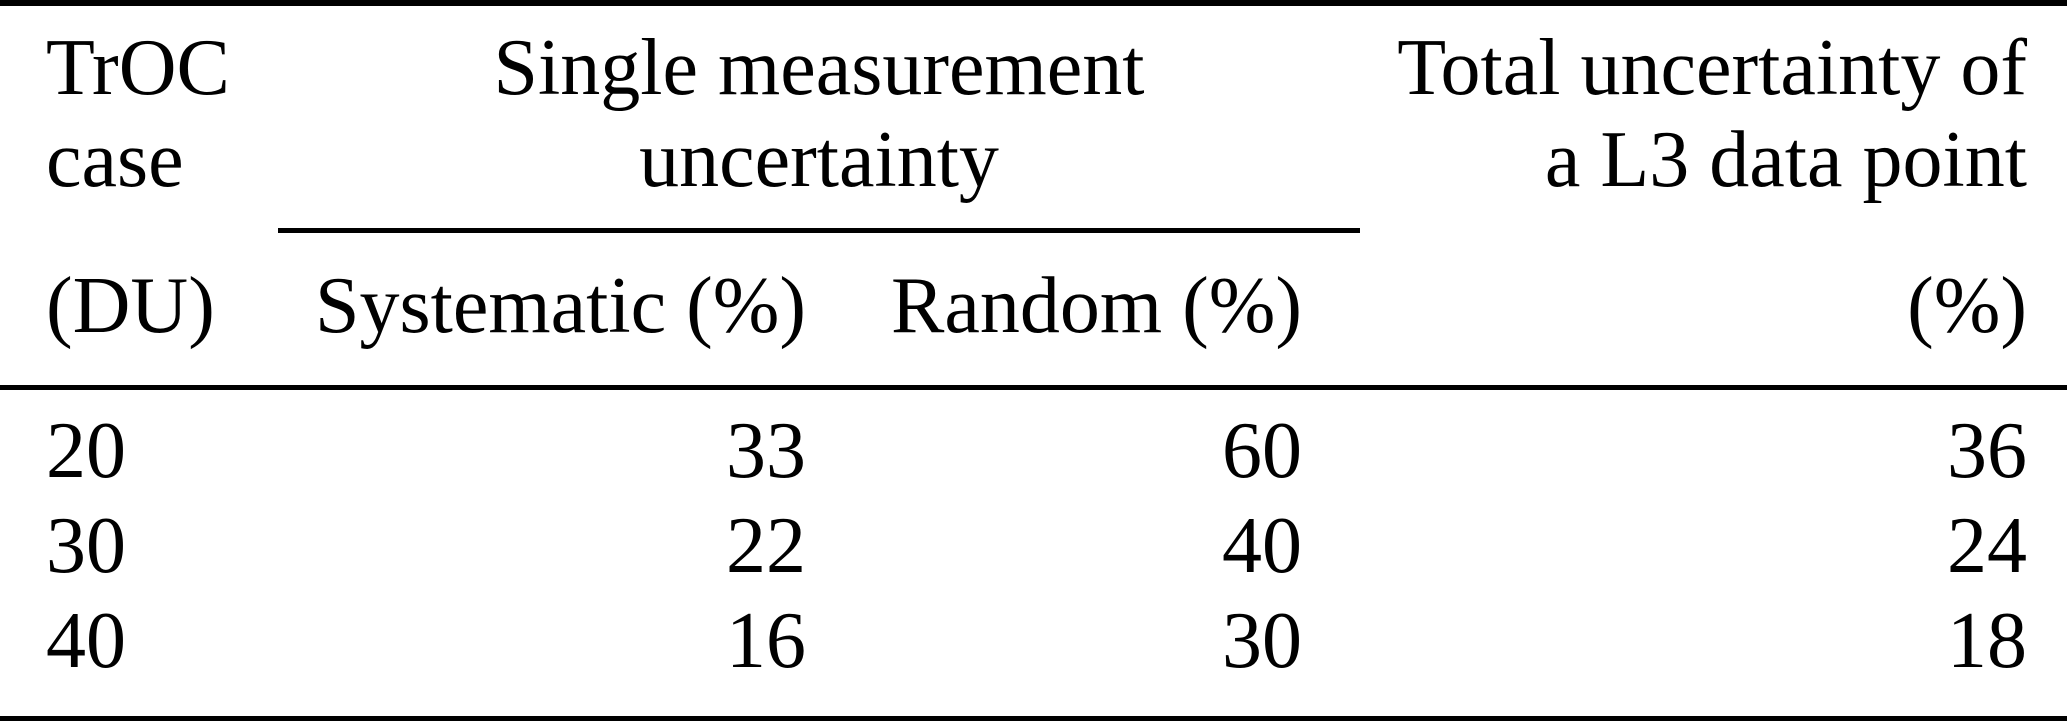 The height and width of the screenshot is (724, 2067). Describe the element at coordinates (1262, 546) in the screenshot. I see `row2-random: 40` at that location.